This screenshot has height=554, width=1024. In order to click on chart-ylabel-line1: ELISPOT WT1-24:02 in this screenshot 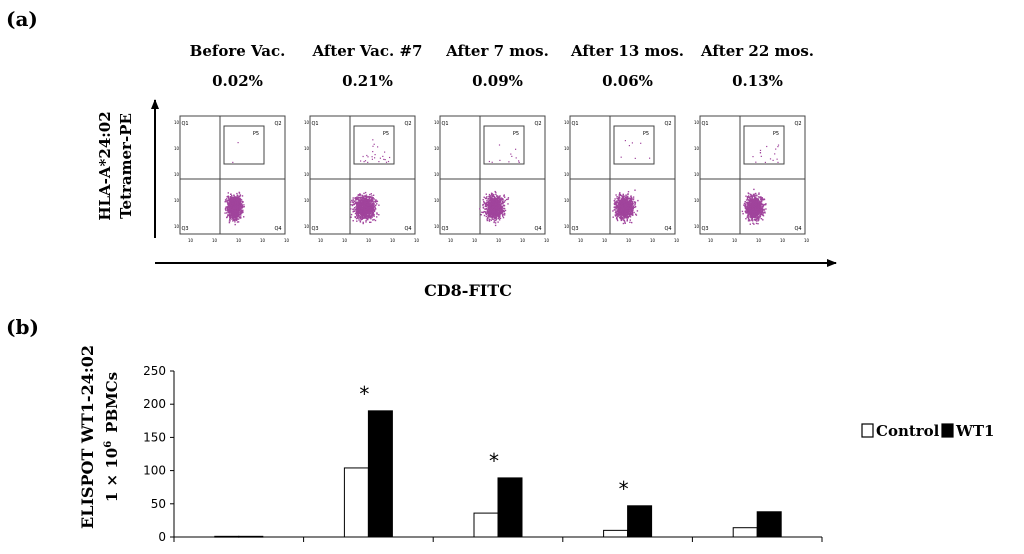, I will do `click(87, 437)`.